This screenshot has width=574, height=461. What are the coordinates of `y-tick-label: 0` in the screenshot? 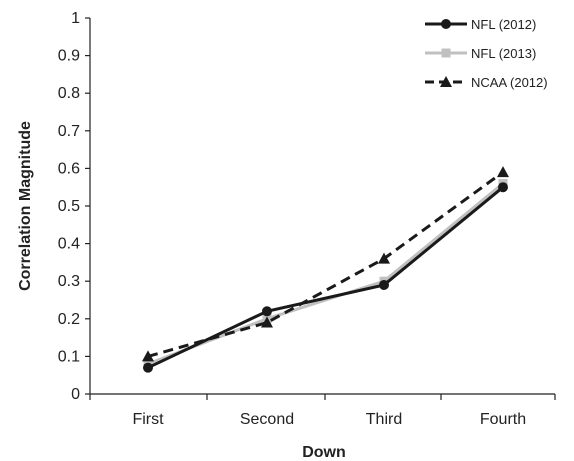 It's located at (75, 394).